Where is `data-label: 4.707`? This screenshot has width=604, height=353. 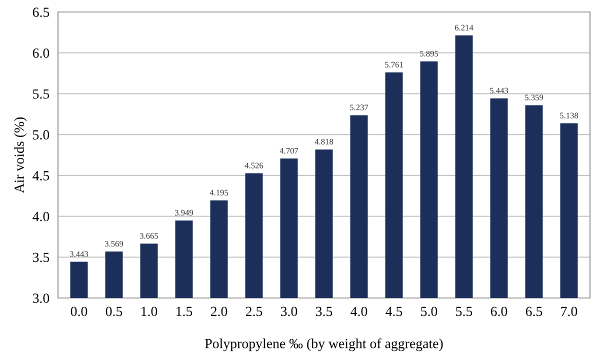 data-label: 4.707 is located at coordinates (289, 151).